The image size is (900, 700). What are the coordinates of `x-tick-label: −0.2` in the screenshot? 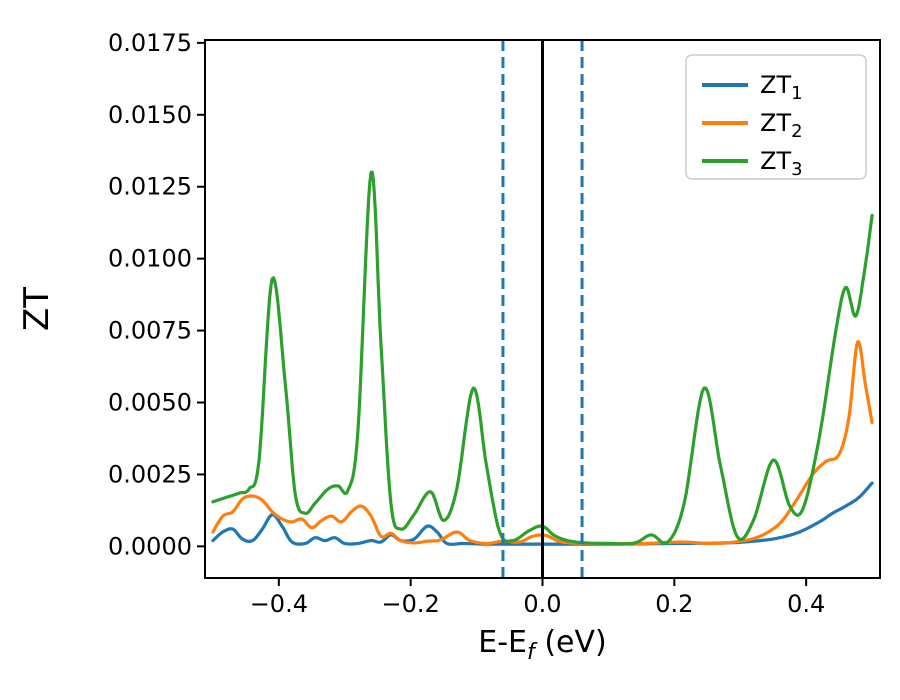 It's located at (411, 604).